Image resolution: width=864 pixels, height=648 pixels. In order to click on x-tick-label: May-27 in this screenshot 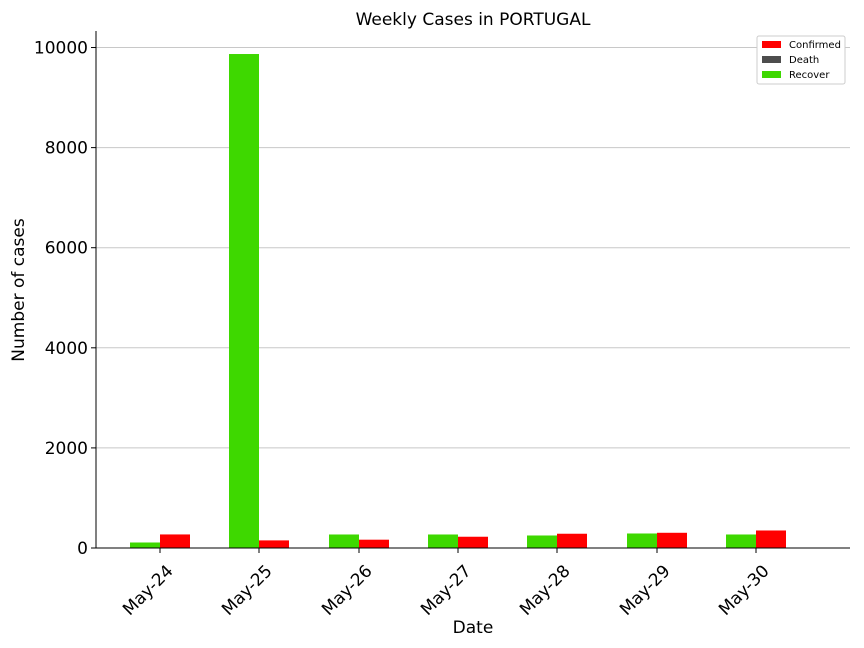, I will do `click(446, 590)`.